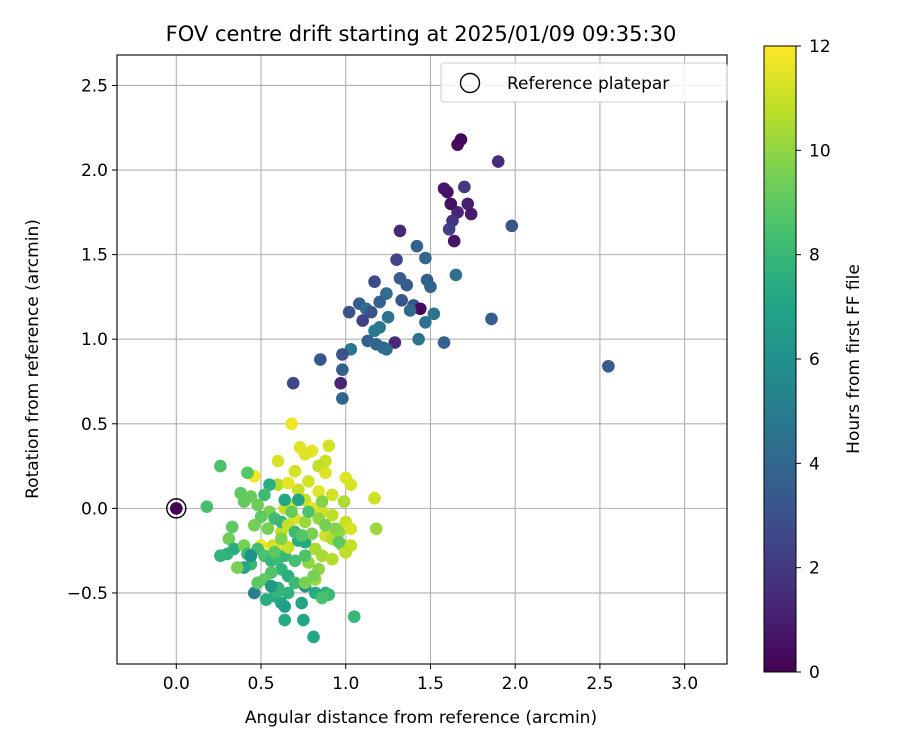 Image resolution: width=900 pixels, height=750 pixels. Describe the element at coordinates (820, 151) in the screenshot. I see `colorbar-tick-label: 10` at that location.